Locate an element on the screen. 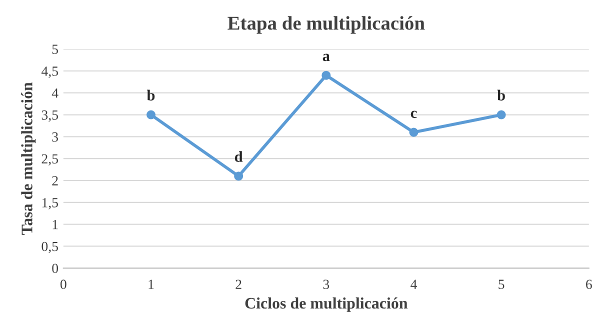  y-tick-label: 0 is located at coordinates (55, 269).